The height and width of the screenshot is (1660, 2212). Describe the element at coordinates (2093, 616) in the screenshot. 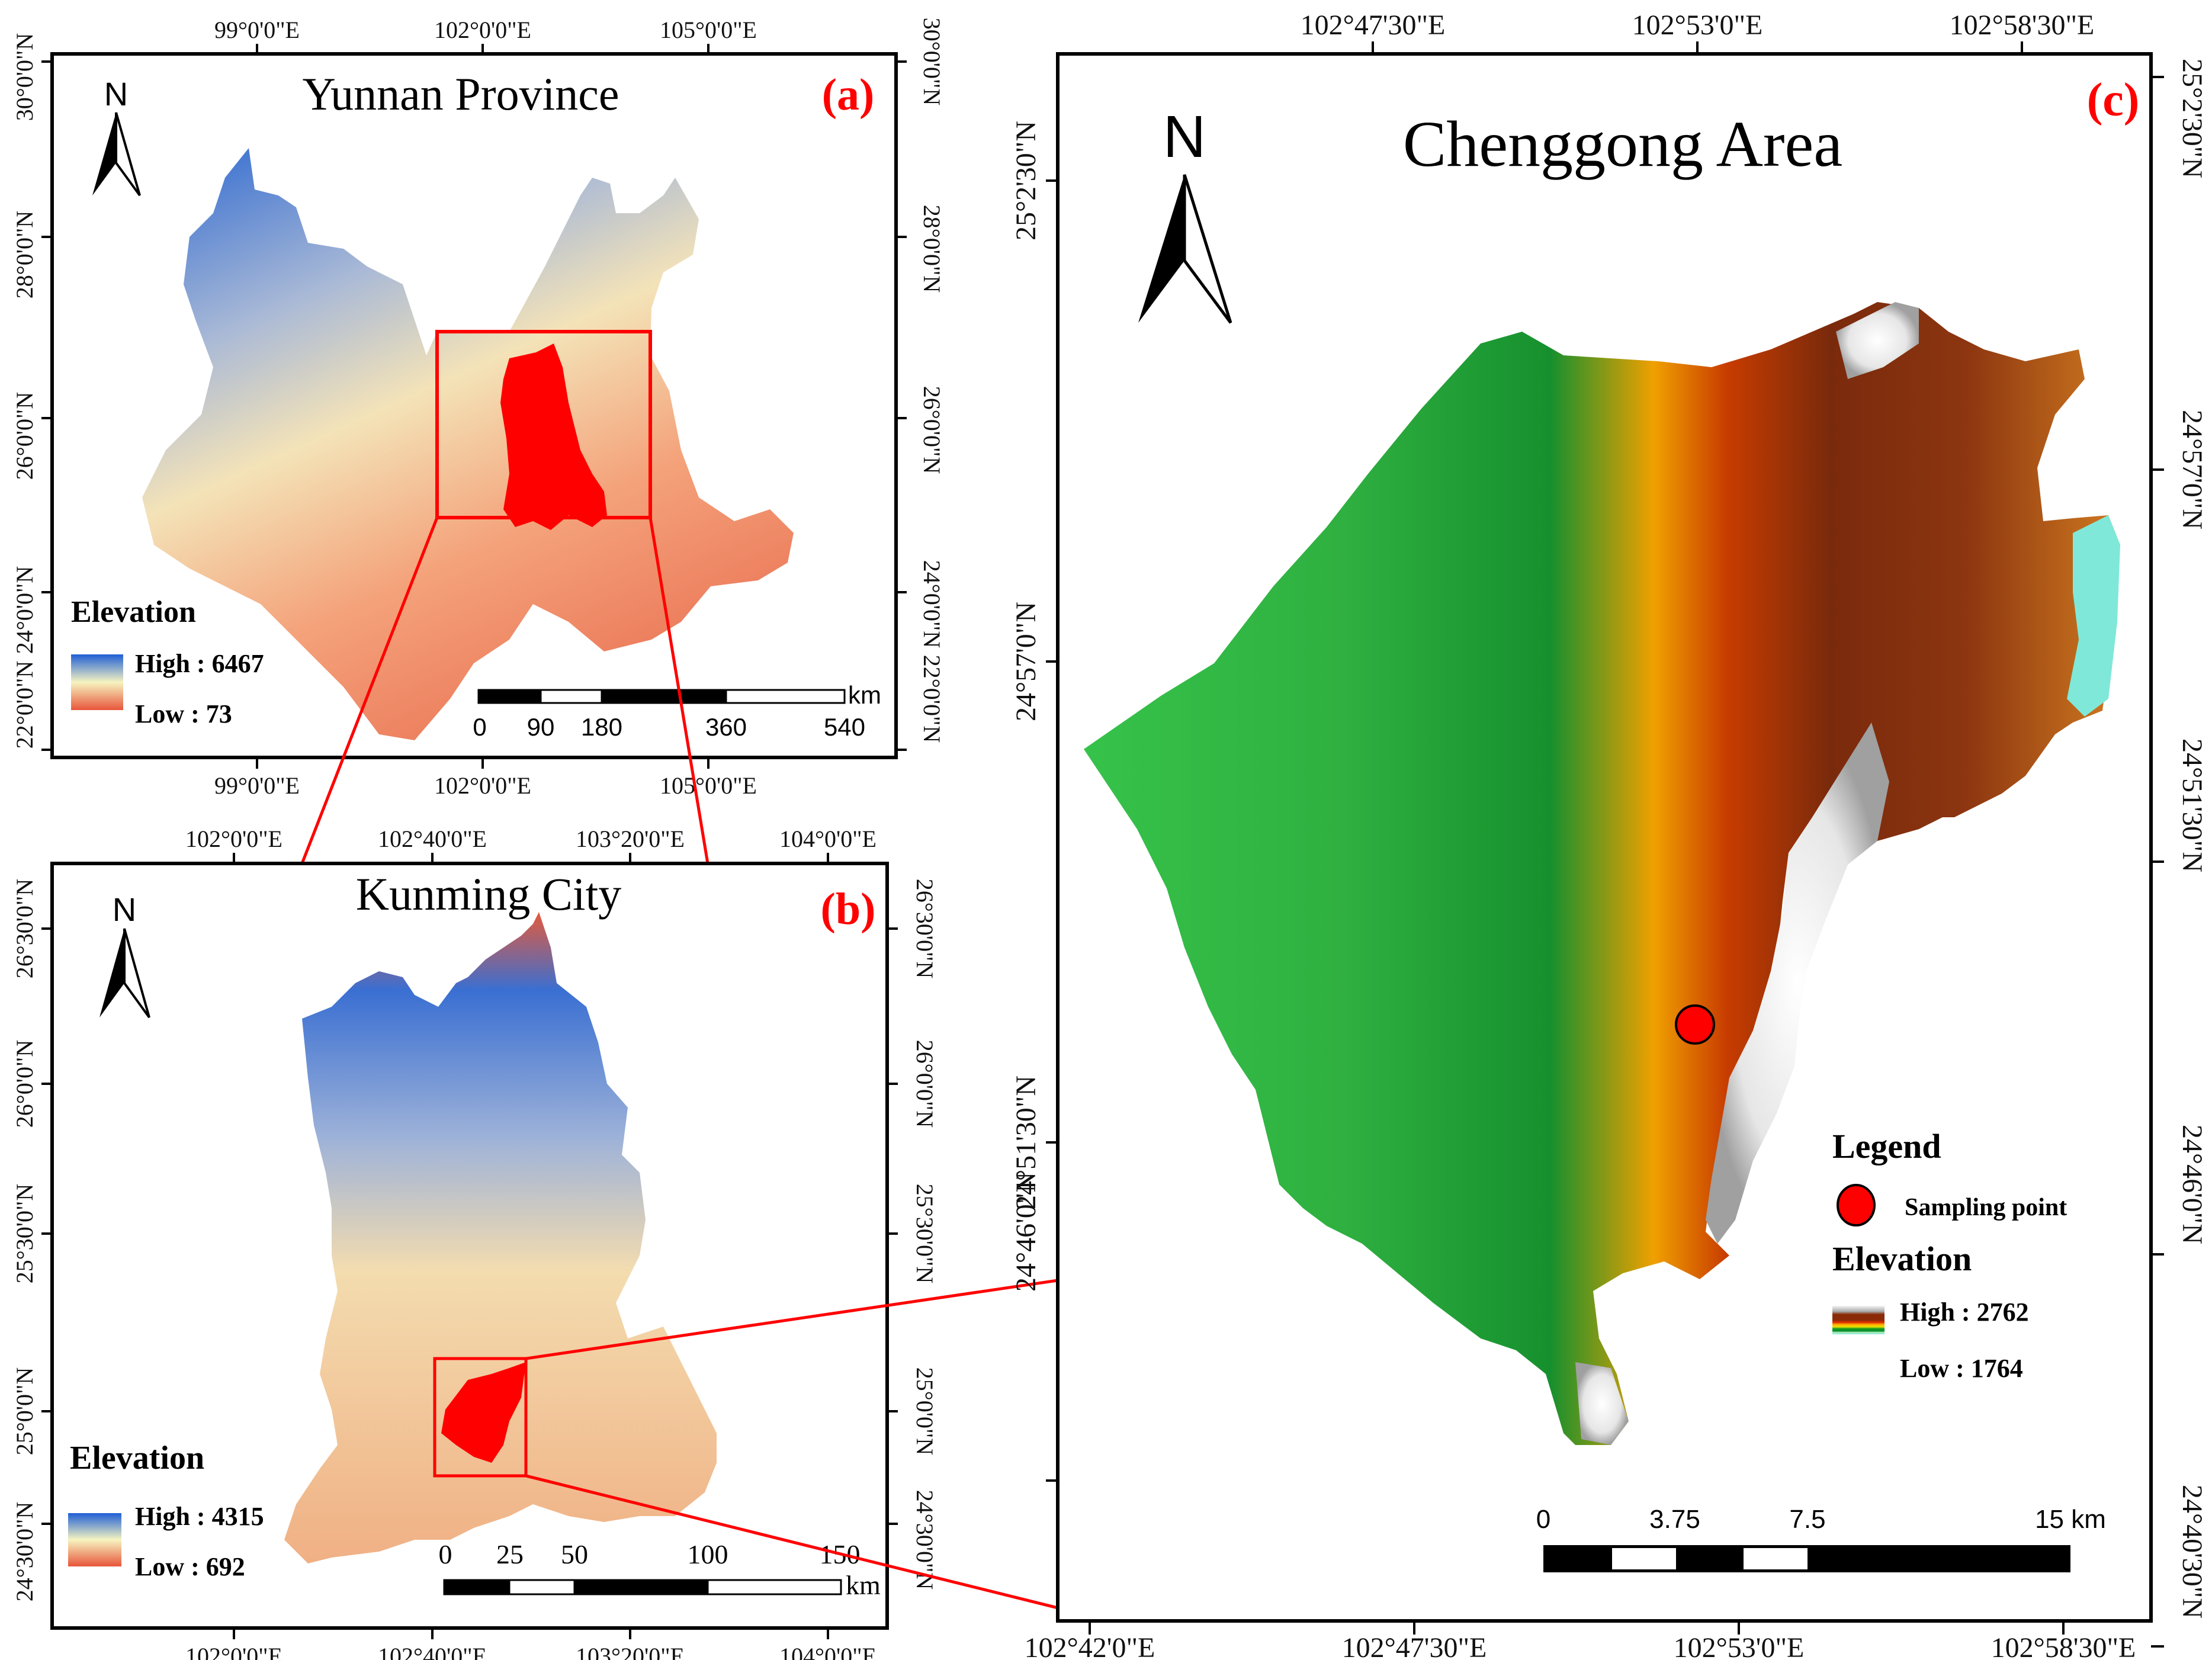

I see `dianchi-lake-edge` at that location.